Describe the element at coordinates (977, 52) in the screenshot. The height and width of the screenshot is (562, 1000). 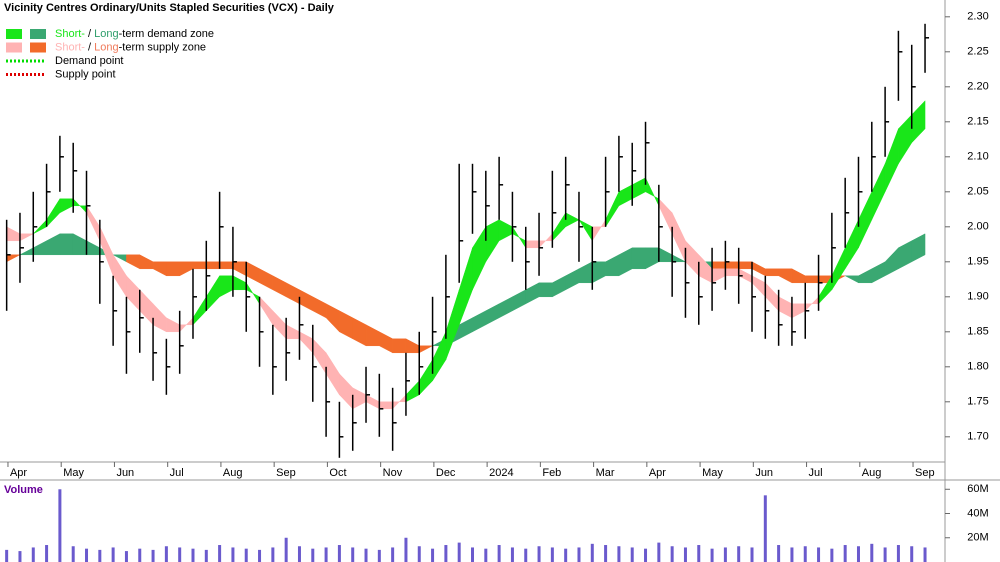
I see `y-tick-label: 2.25` at that location.